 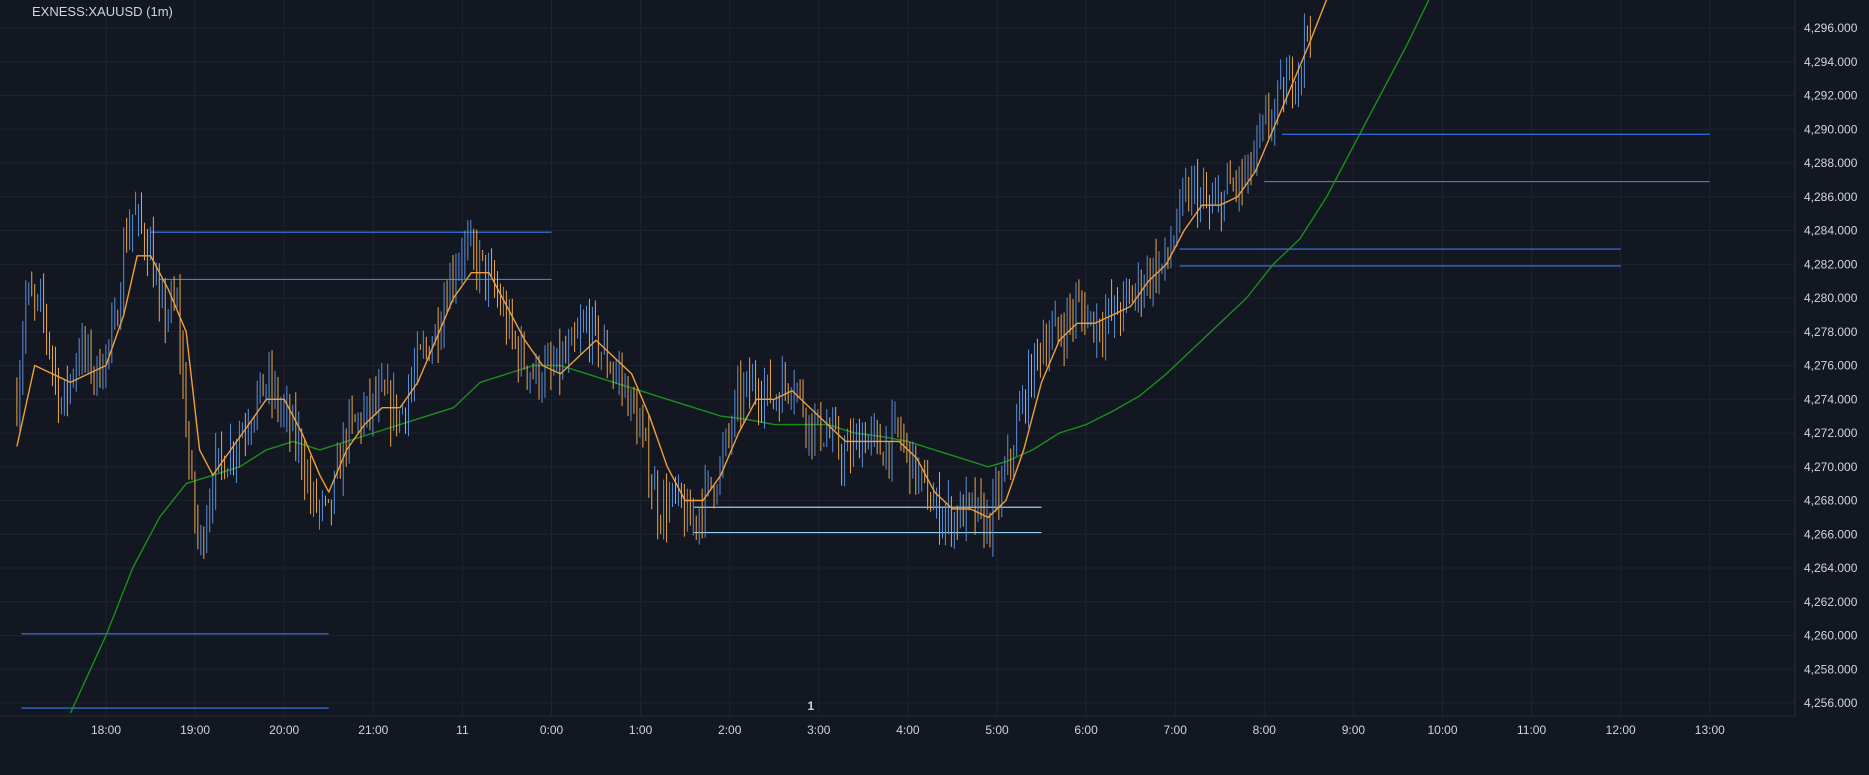 What do you see at coordinates (284, 730) in the screenshot?
I see `time-tick-label: 20:00` at bounding box center [284, 730].